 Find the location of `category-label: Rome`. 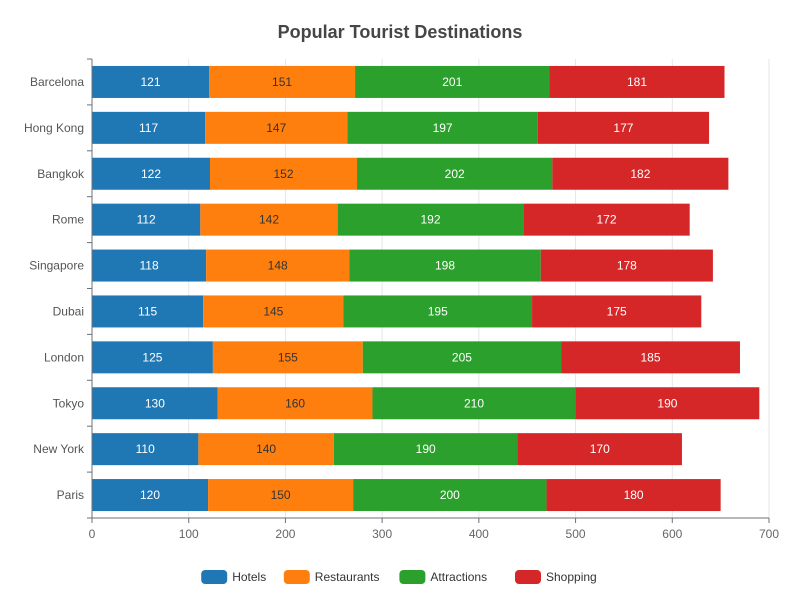

category-label: Rome is located at coordinates (68, 220).